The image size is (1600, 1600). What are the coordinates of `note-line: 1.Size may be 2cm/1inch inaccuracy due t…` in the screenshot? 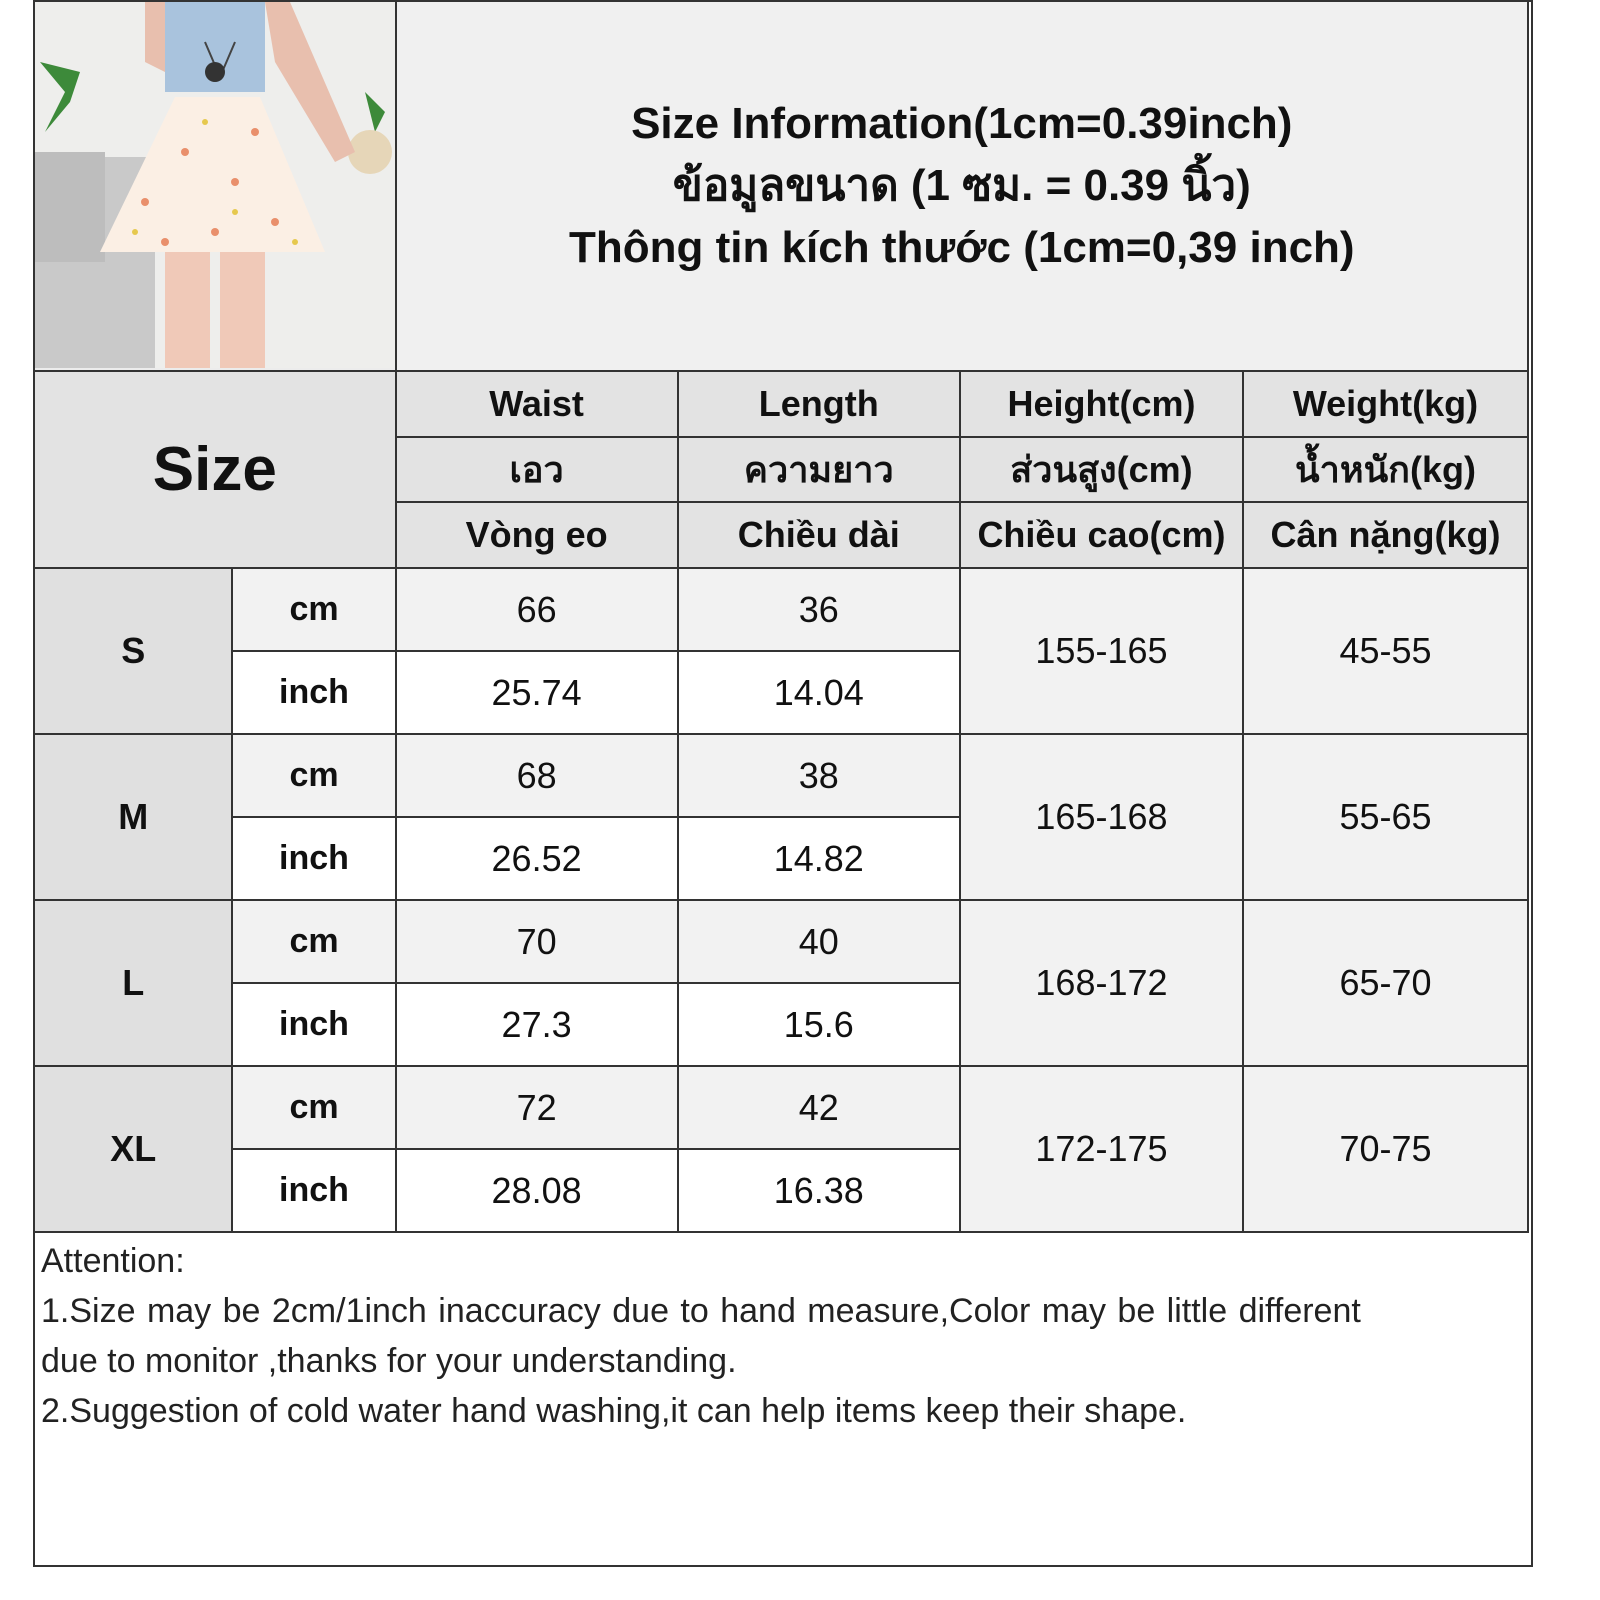 It's located at (701, 1311).